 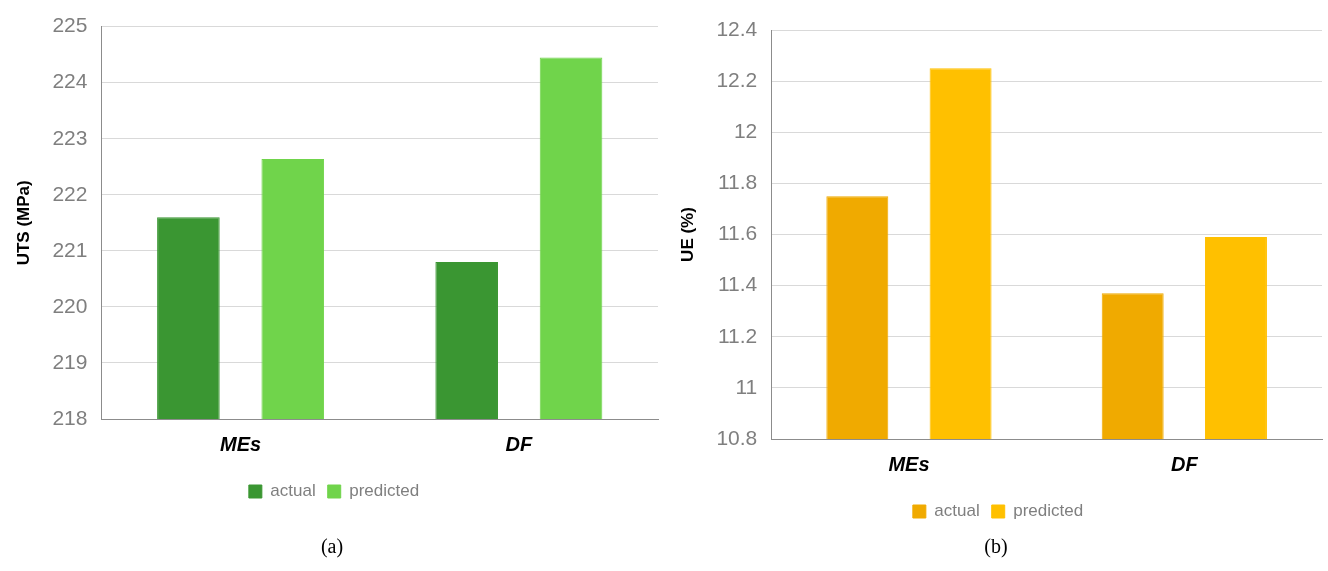 I want to click on y-tick-label: 220, so click(x=70, y=305).